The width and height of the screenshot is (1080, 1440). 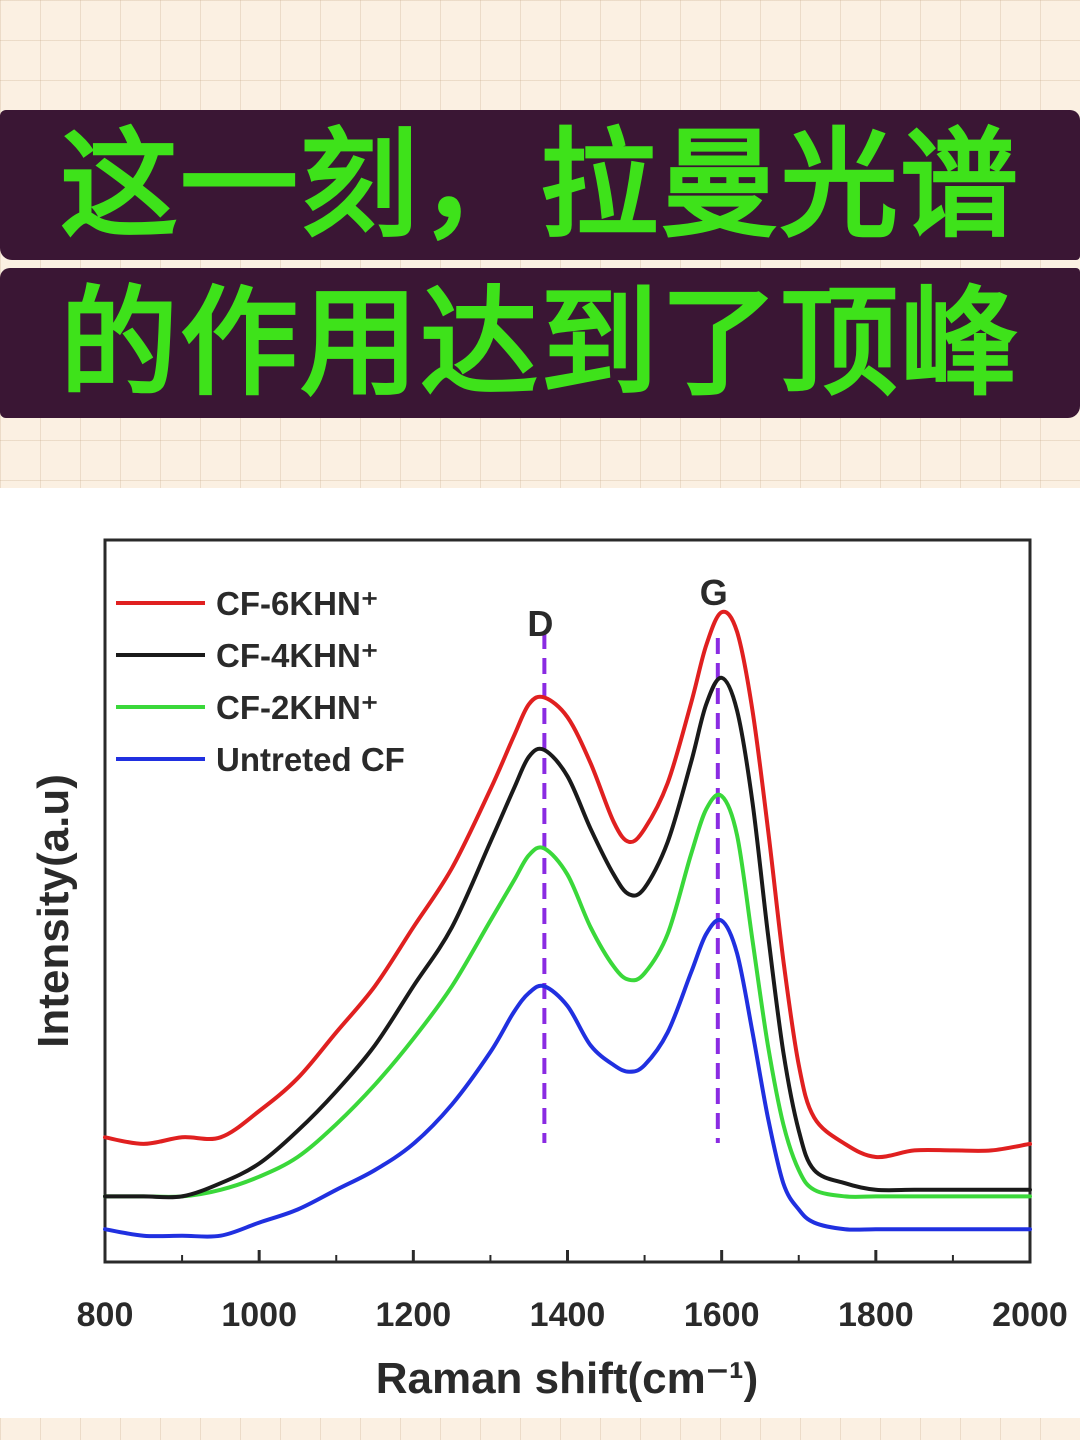 I want to click on title-banner-line-1: 这一刻，拉曼光谱, so click(x=540, y=185).